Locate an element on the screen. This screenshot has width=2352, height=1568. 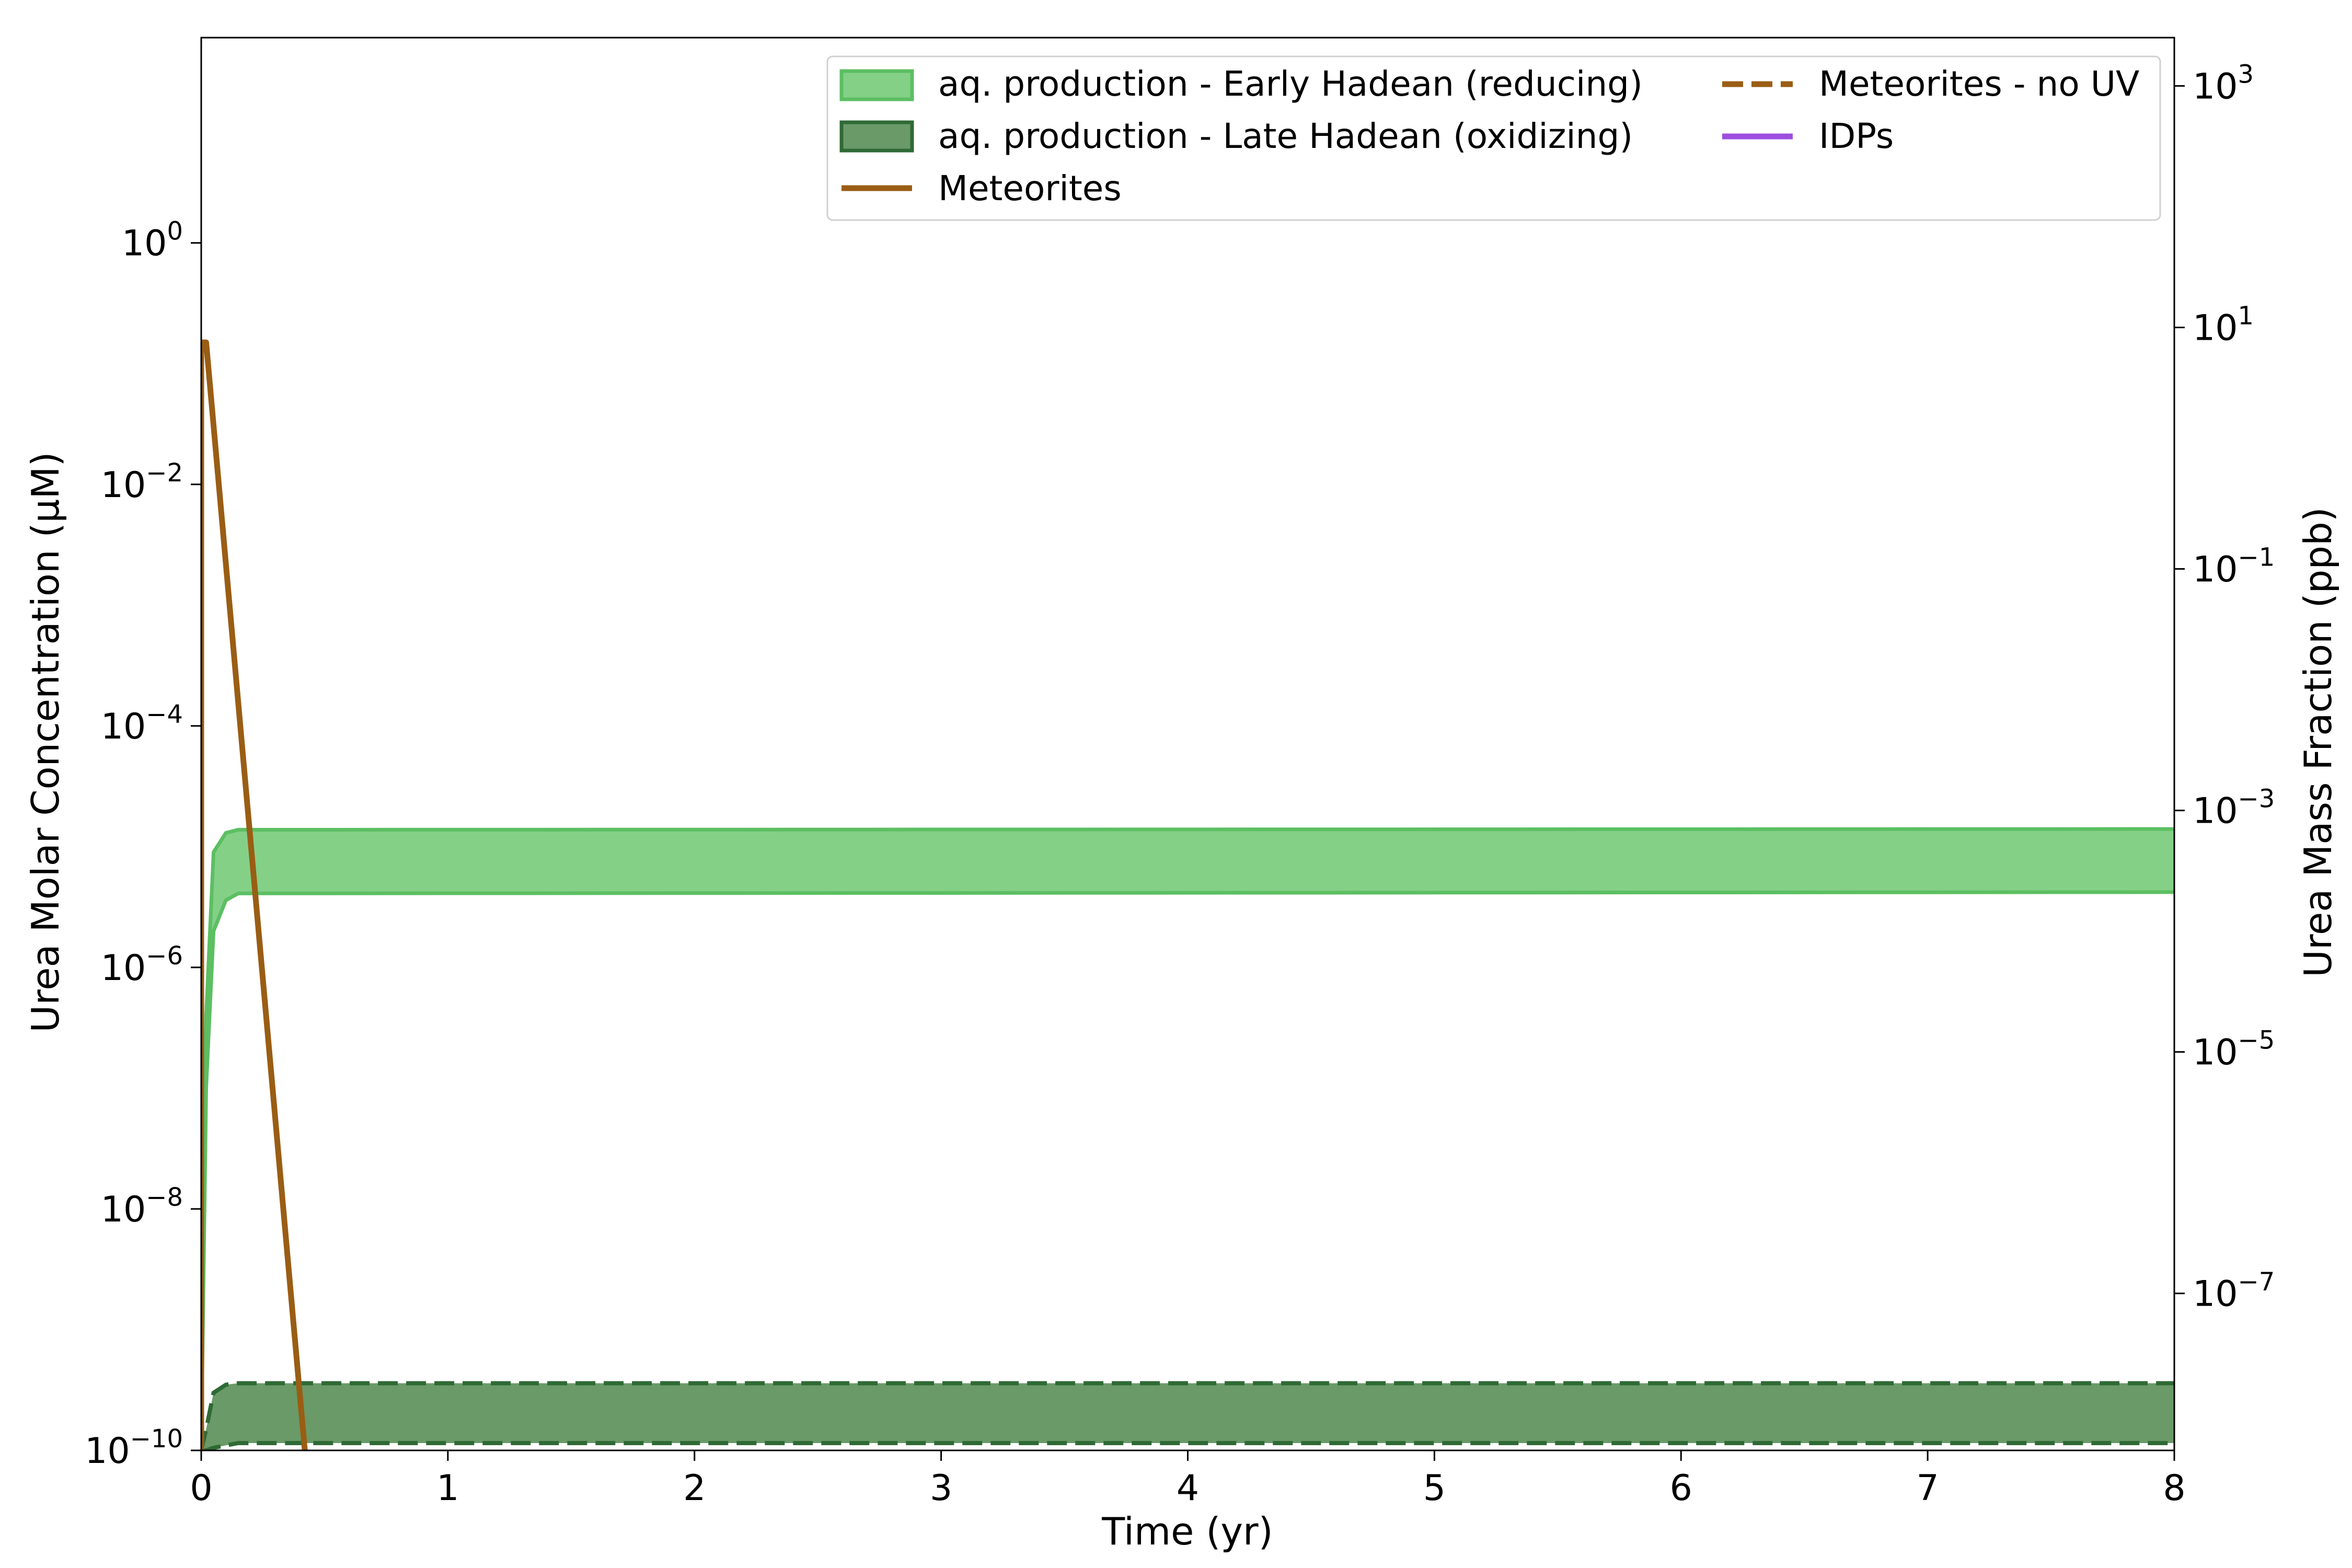
legend-frame is located at coordinates (1493, 138).